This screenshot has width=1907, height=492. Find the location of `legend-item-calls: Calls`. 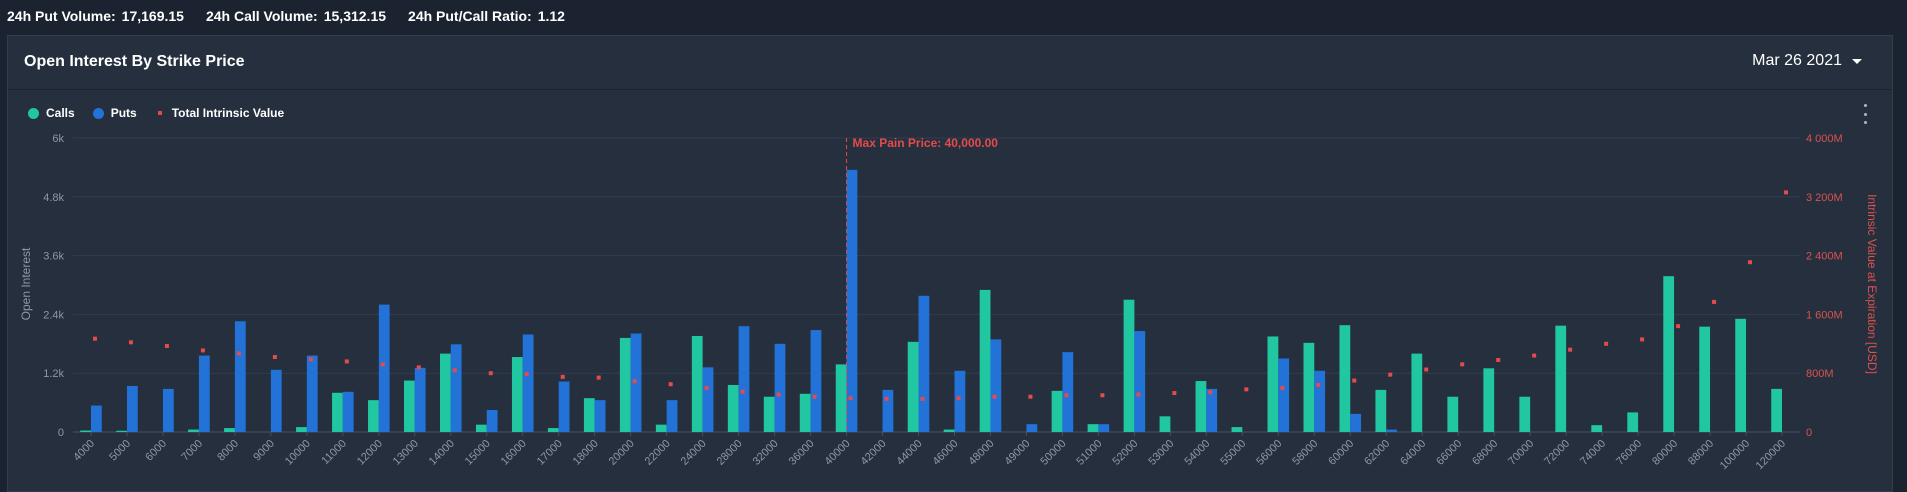

legend-item-calls: Calls is located at coordinates (51, 113).